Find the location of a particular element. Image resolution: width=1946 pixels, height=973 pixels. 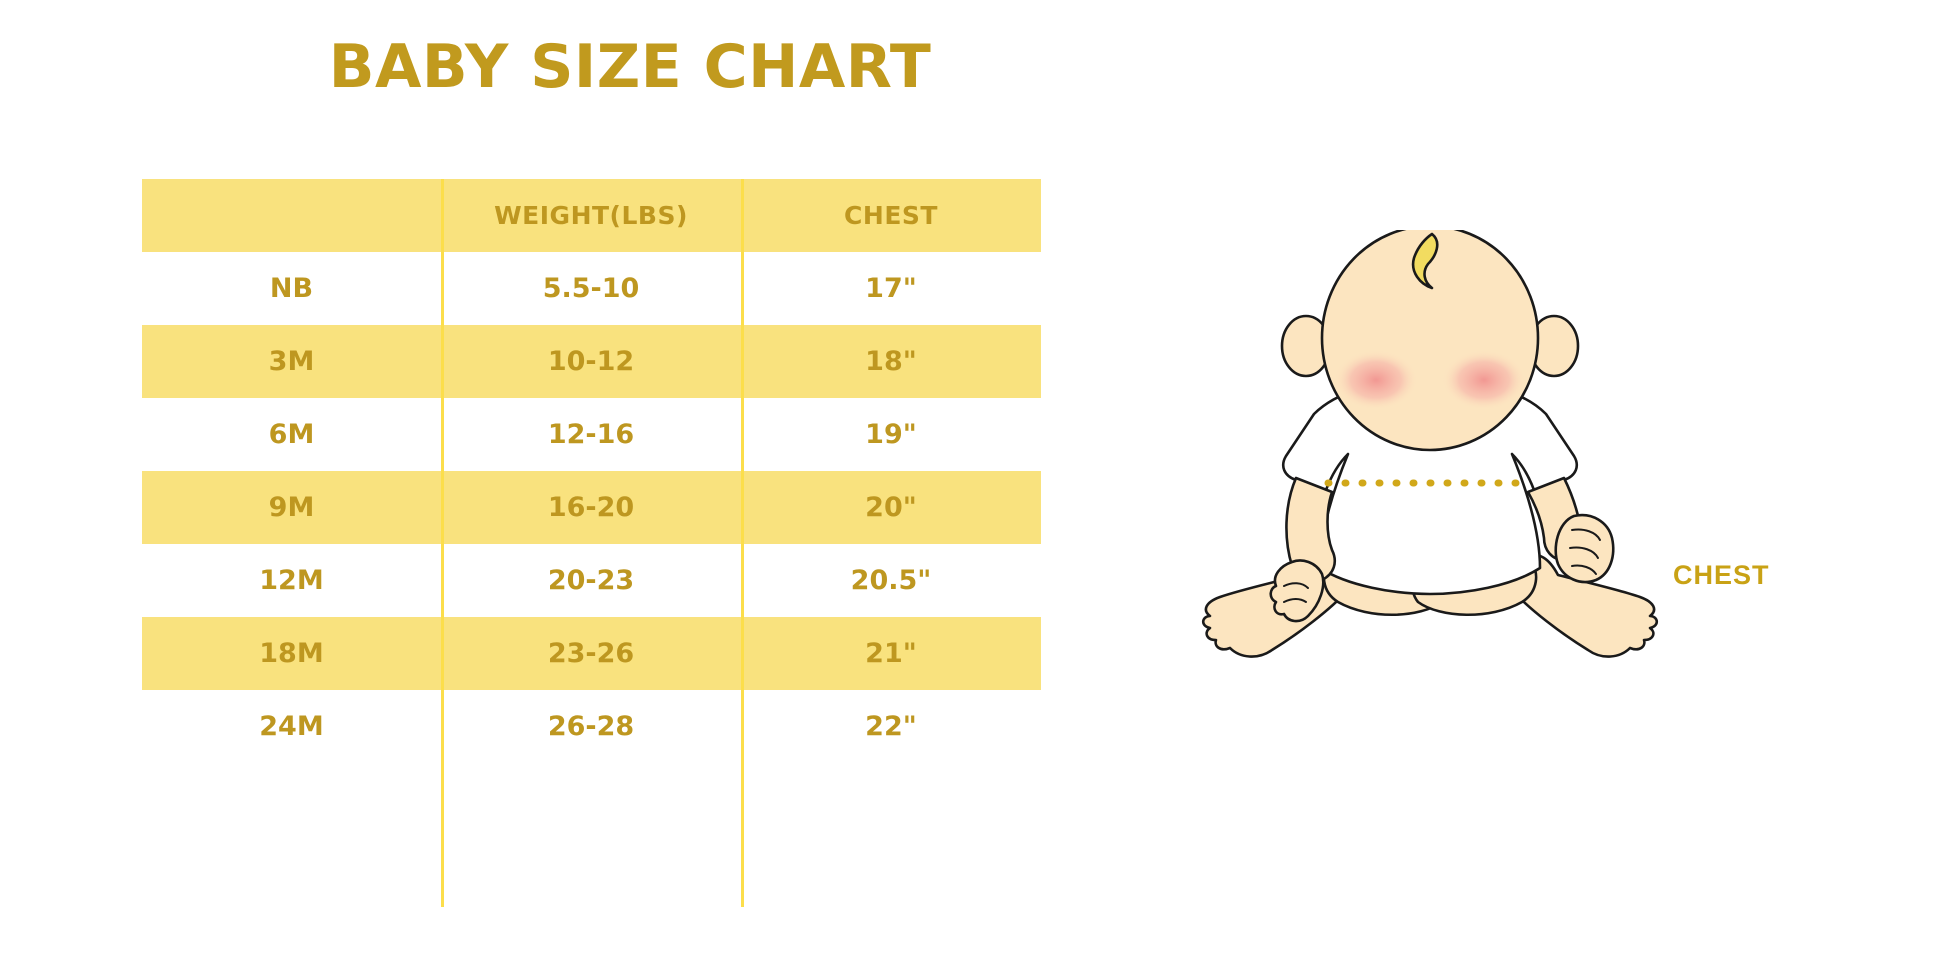

table-row: 12M 20-23 20.5" is located at coordinates (591, 580).